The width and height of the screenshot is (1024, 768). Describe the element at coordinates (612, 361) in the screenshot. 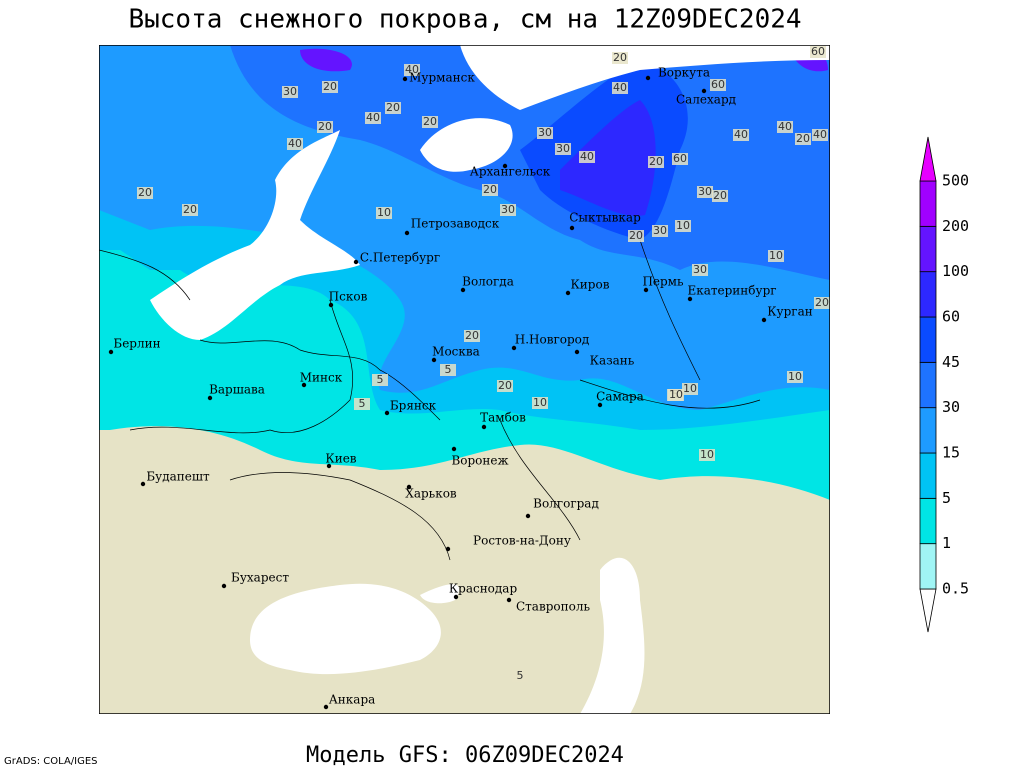

I see `city-label: Казань` at that location.